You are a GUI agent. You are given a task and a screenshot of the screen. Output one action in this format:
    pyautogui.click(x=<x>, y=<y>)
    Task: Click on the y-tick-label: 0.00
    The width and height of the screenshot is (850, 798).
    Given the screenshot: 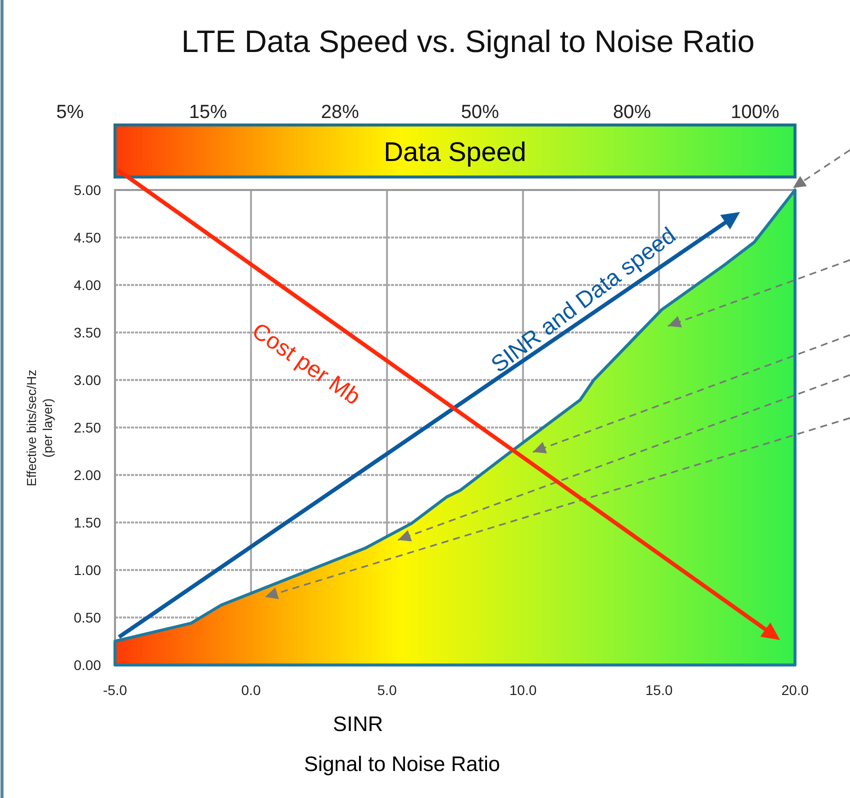 What is the action you would take?
    pyautogui.click(x=88, y=665)
    